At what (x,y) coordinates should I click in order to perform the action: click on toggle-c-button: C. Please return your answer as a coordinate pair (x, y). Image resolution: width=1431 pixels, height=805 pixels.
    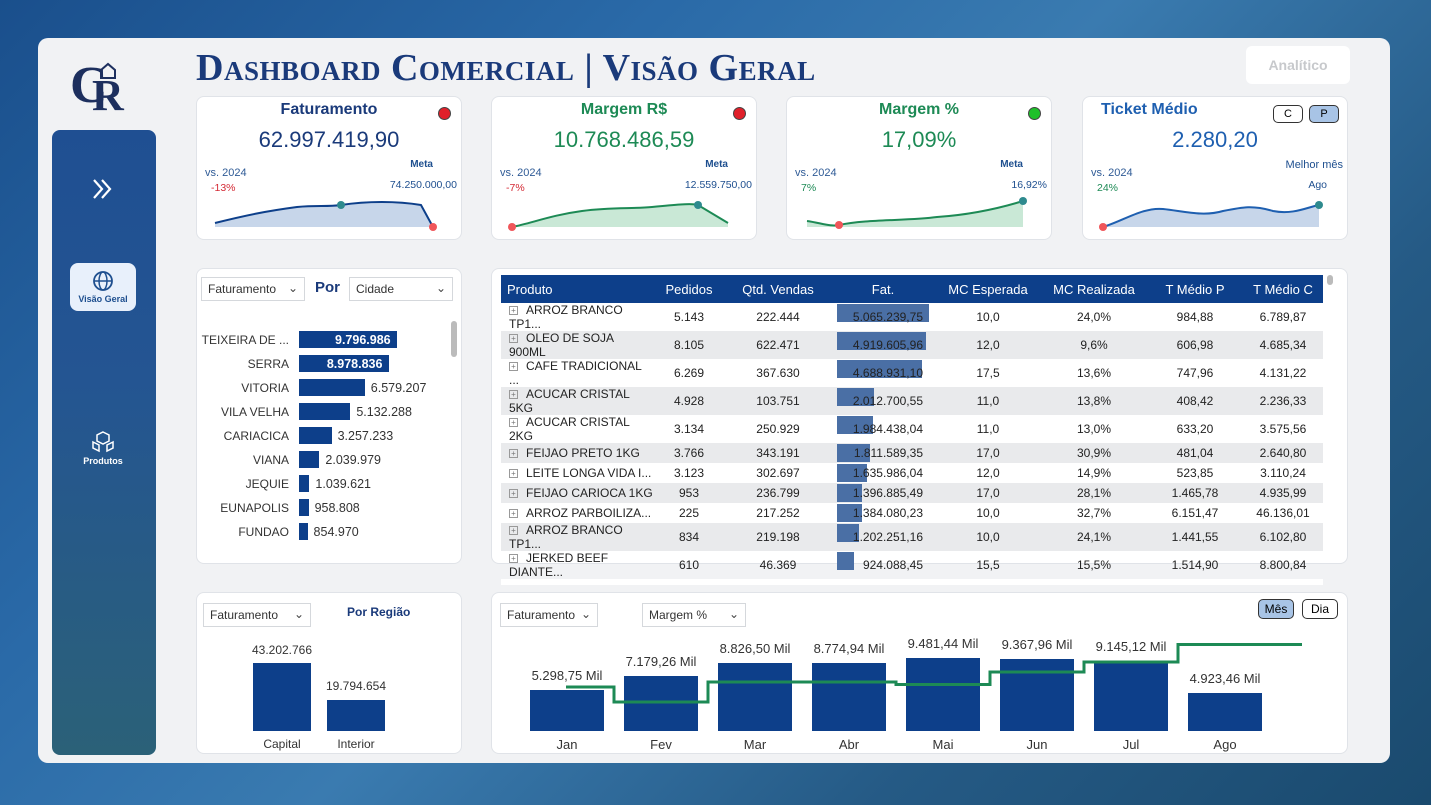
    Looking at the image, I should click on (1288, 114).